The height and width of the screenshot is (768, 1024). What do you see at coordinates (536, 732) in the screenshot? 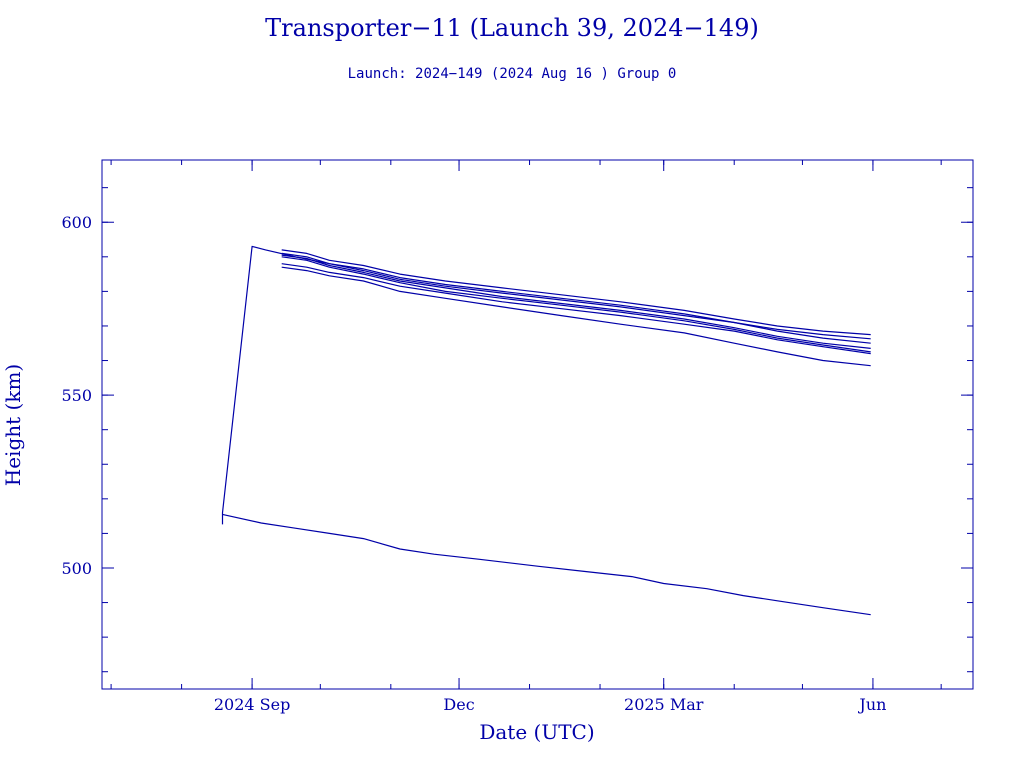
I see `x-axis-label: Date (UTC)` at bounding box center [536, 732].